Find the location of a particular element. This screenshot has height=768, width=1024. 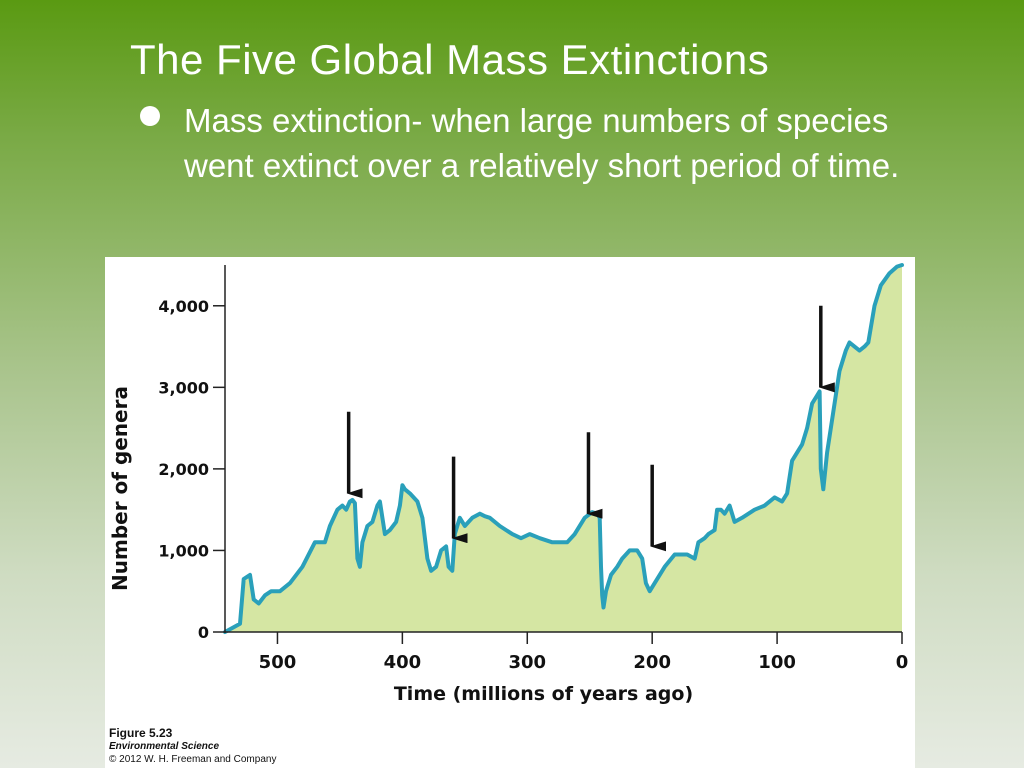

y-tick-label: 4,000 is located at coordinates (183, 306).